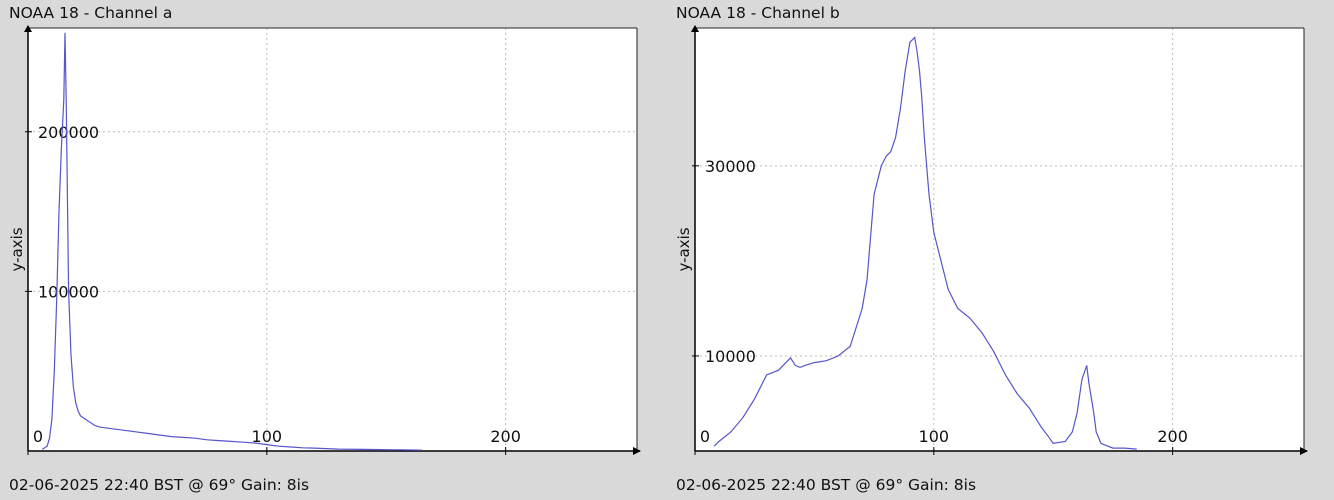 Image resolution: width=1334 pixels, height=500 pixels. I want to click on chart-title: NOAA 18 - Channel b, so click(758, 13).